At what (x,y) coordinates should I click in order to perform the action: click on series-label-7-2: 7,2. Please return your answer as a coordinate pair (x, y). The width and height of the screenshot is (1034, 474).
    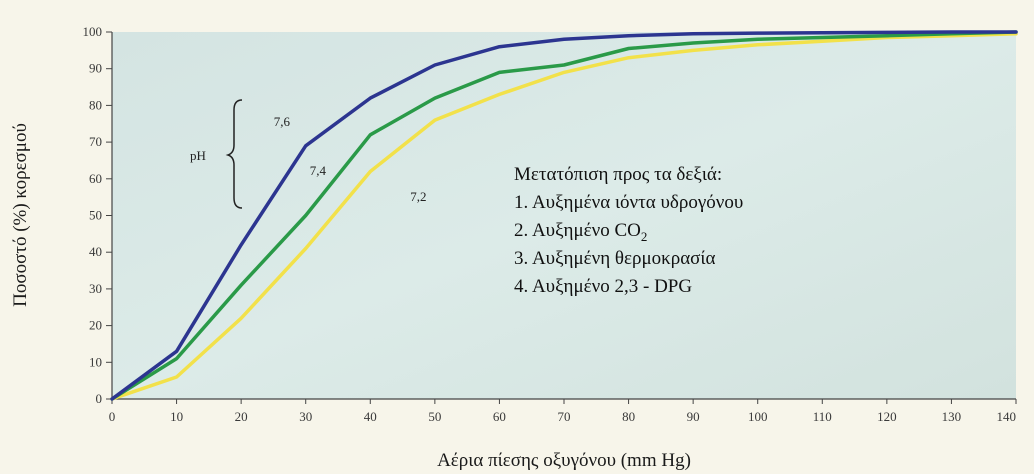
    Looking at the image, I should click on (418, 196).